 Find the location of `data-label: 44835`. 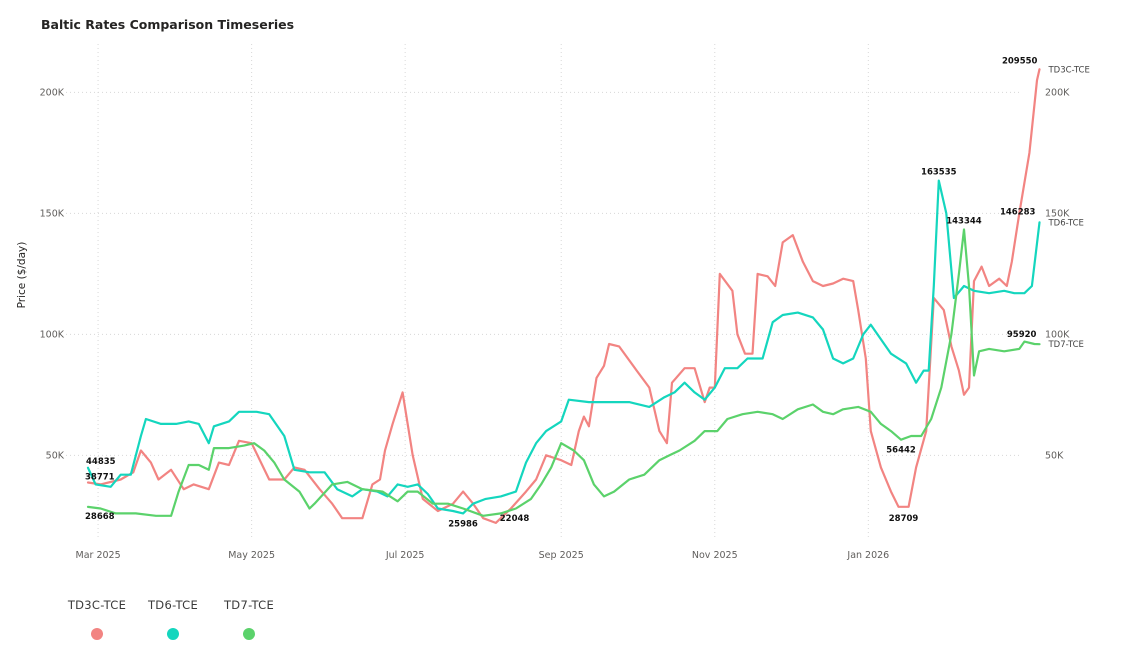

data-label: 44835 is located at coordinates (101, 462).